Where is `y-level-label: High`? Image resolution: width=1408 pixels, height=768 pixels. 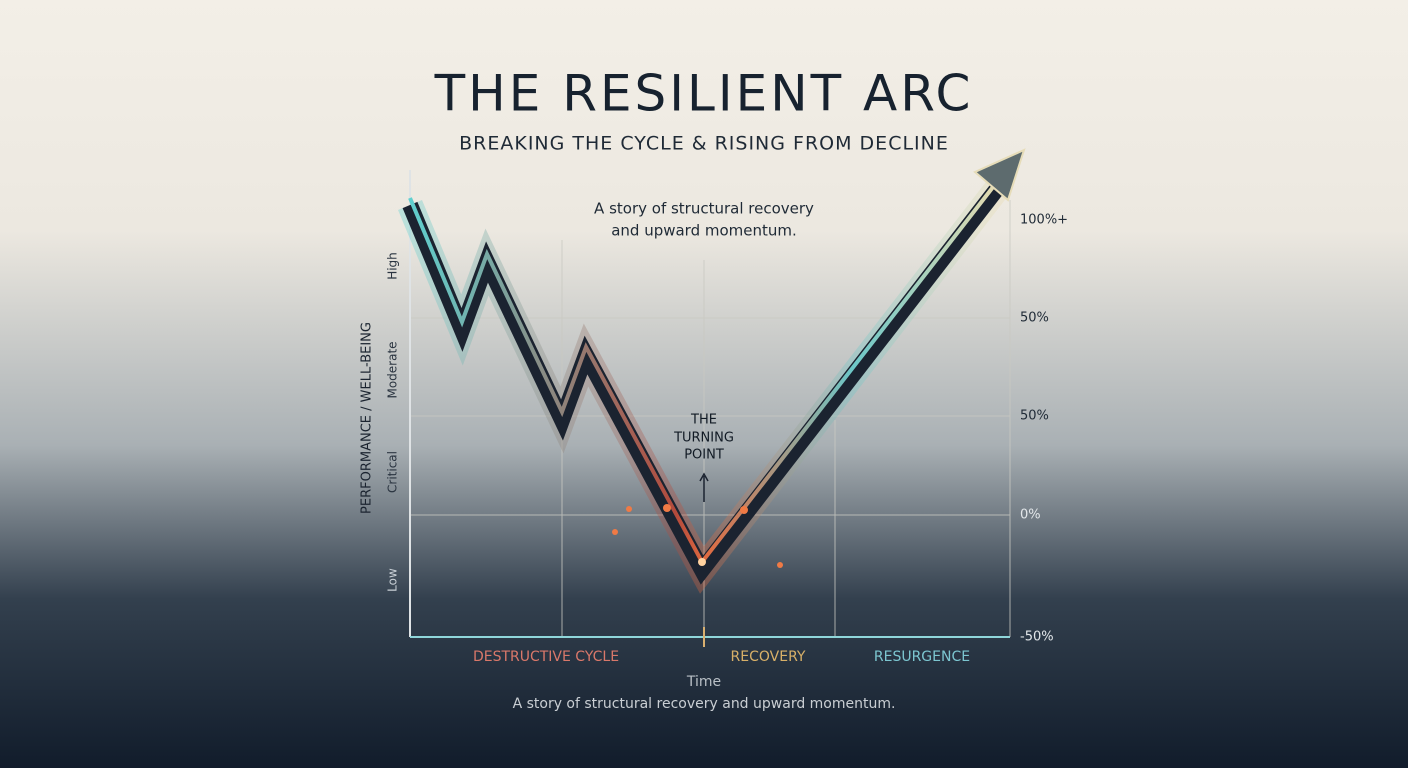 y-level-label: High is located at coordinates (393, 266).